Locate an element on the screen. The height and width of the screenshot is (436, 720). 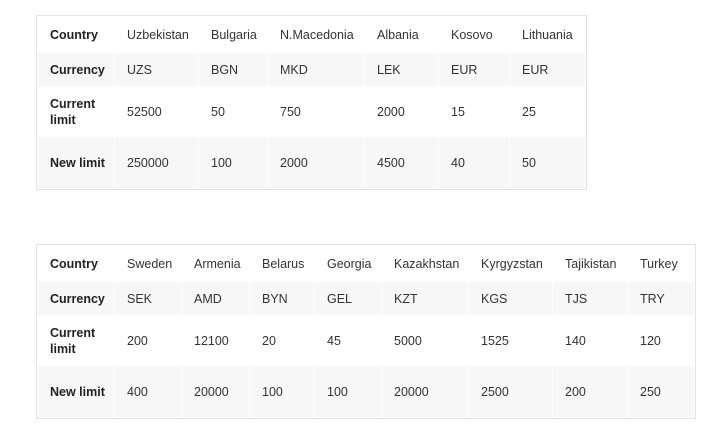
table-cell: 140 is located at coordinates (590, 340).